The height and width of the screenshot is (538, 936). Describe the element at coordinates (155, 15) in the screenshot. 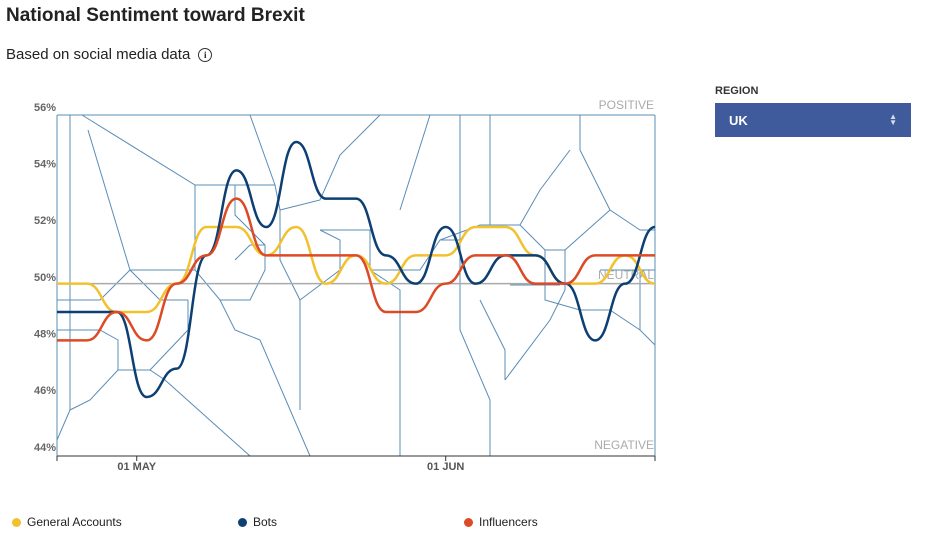

I see `chart-title: National Sentiment toward Brexit` at that location.